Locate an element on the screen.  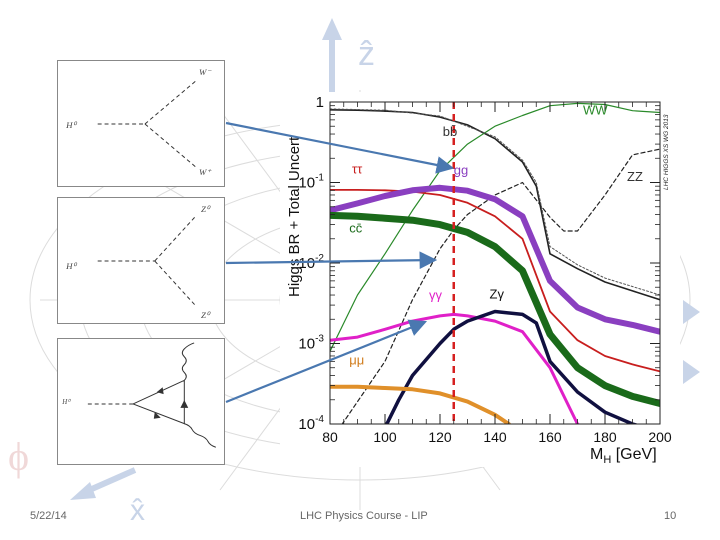
series-line-gg is located at coordinates (495, 259).